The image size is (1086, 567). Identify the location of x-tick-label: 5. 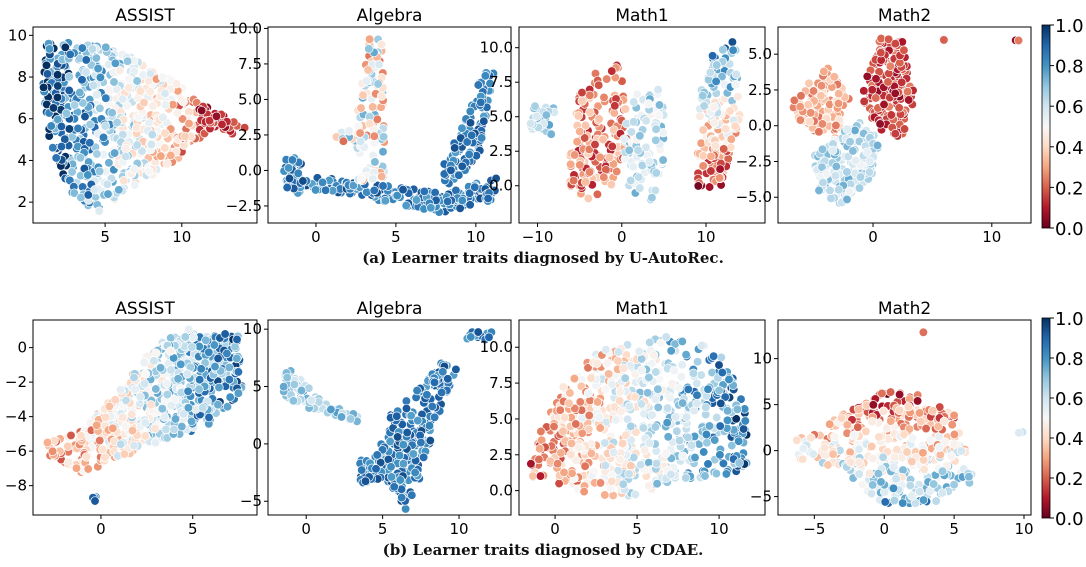
(637, 529).